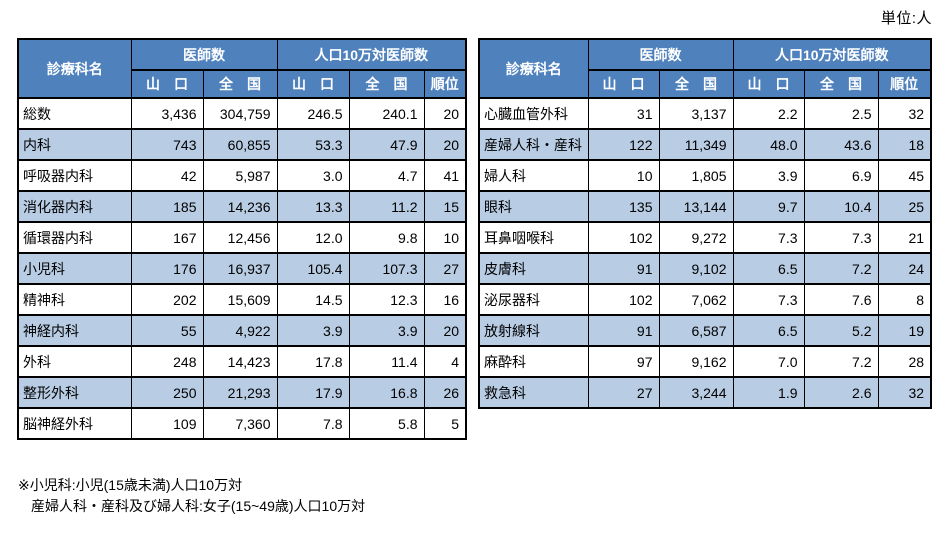  What do you see at coordinates (240, 423) in the screenshot?
I see `doctors-national-cell: 7,360` at bounding box center [240, 423].